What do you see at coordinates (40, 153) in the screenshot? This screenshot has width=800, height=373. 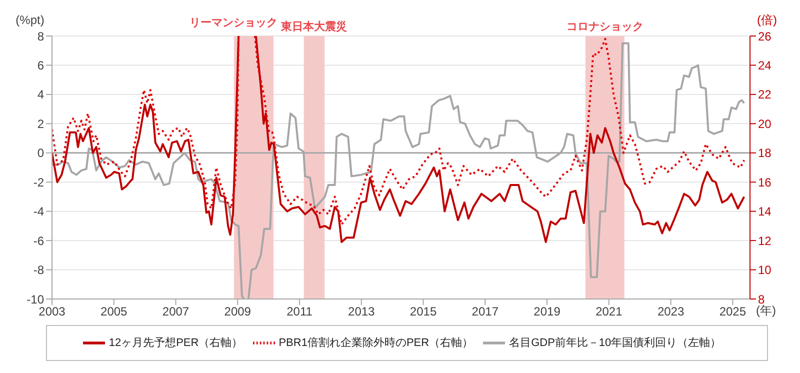 I see `y-tick-label: 0` at bounding box center [40, 153].